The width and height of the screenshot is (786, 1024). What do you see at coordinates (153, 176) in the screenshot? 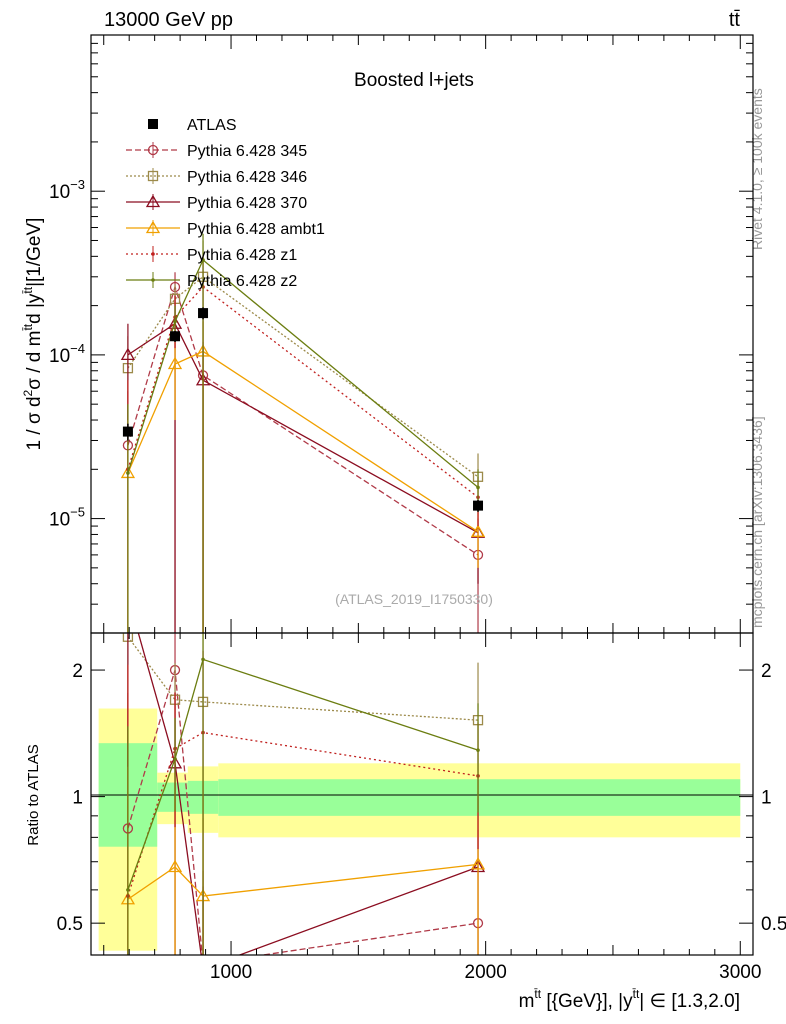
I see `legend-marker-p346` at bounding box center [153, 176].